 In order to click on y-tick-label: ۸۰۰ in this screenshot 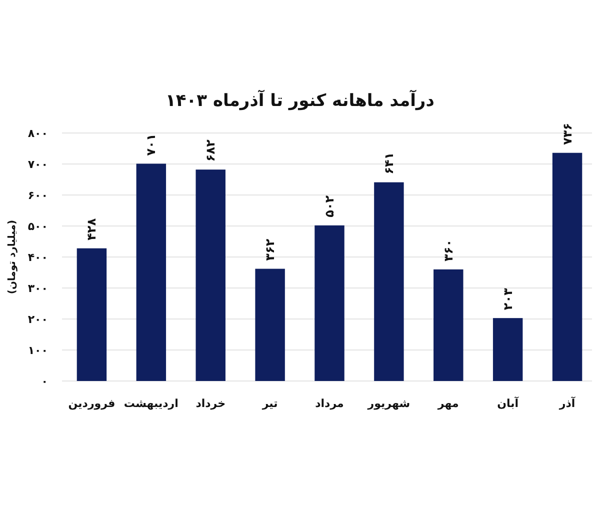, I will do `click(38, 133)`.